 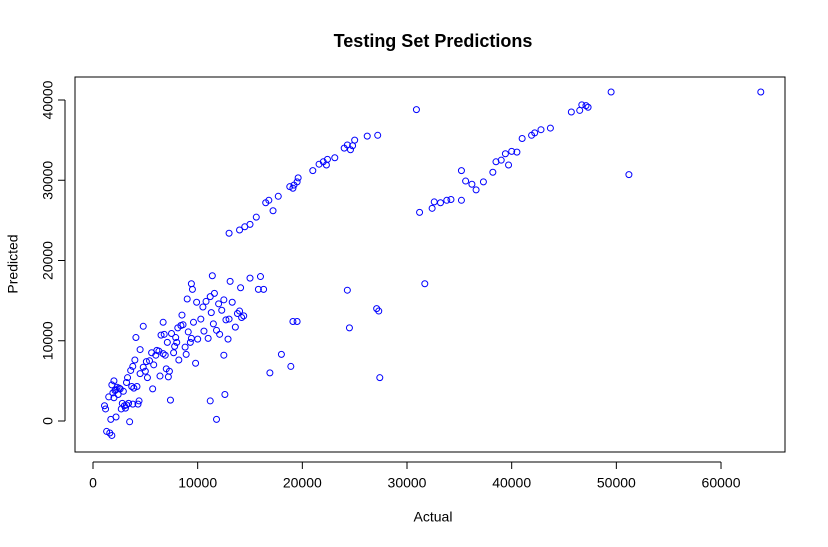 What do you see at coordinates (48, 340) in the screenshot?
I see `y-tick-label: 10000` at bounding box center [48, 340].